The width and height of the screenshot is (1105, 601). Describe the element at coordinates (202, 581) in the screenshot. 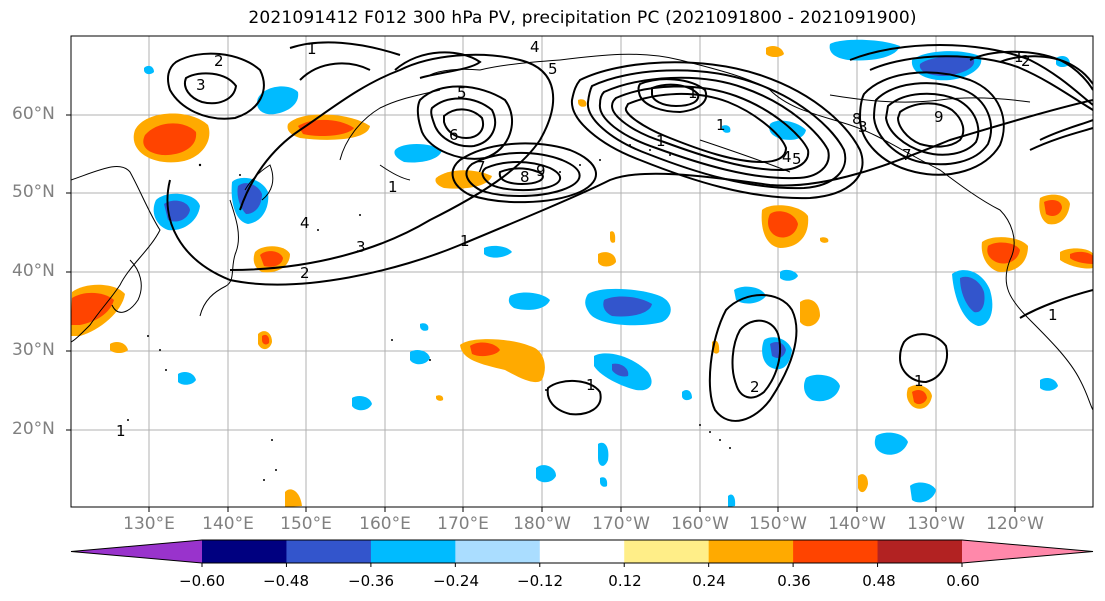

I see `colorbar-label-neg060: −0.60` at that location.